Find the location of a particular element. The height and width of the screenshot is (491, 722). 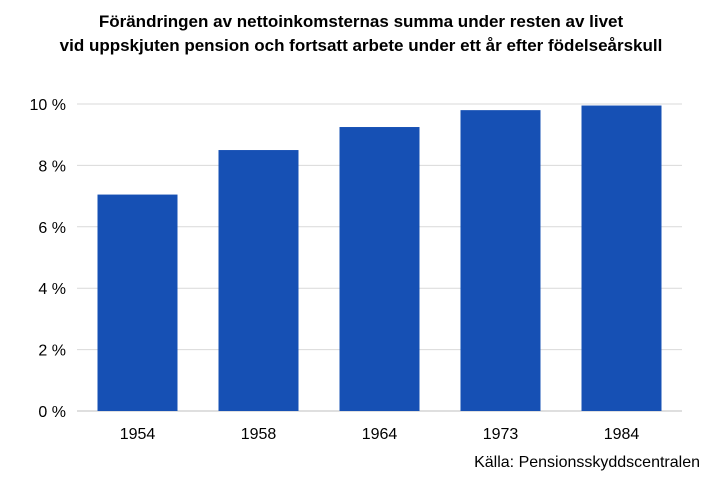

y-tick-label: 2 % is located at coordinates (52, 351).